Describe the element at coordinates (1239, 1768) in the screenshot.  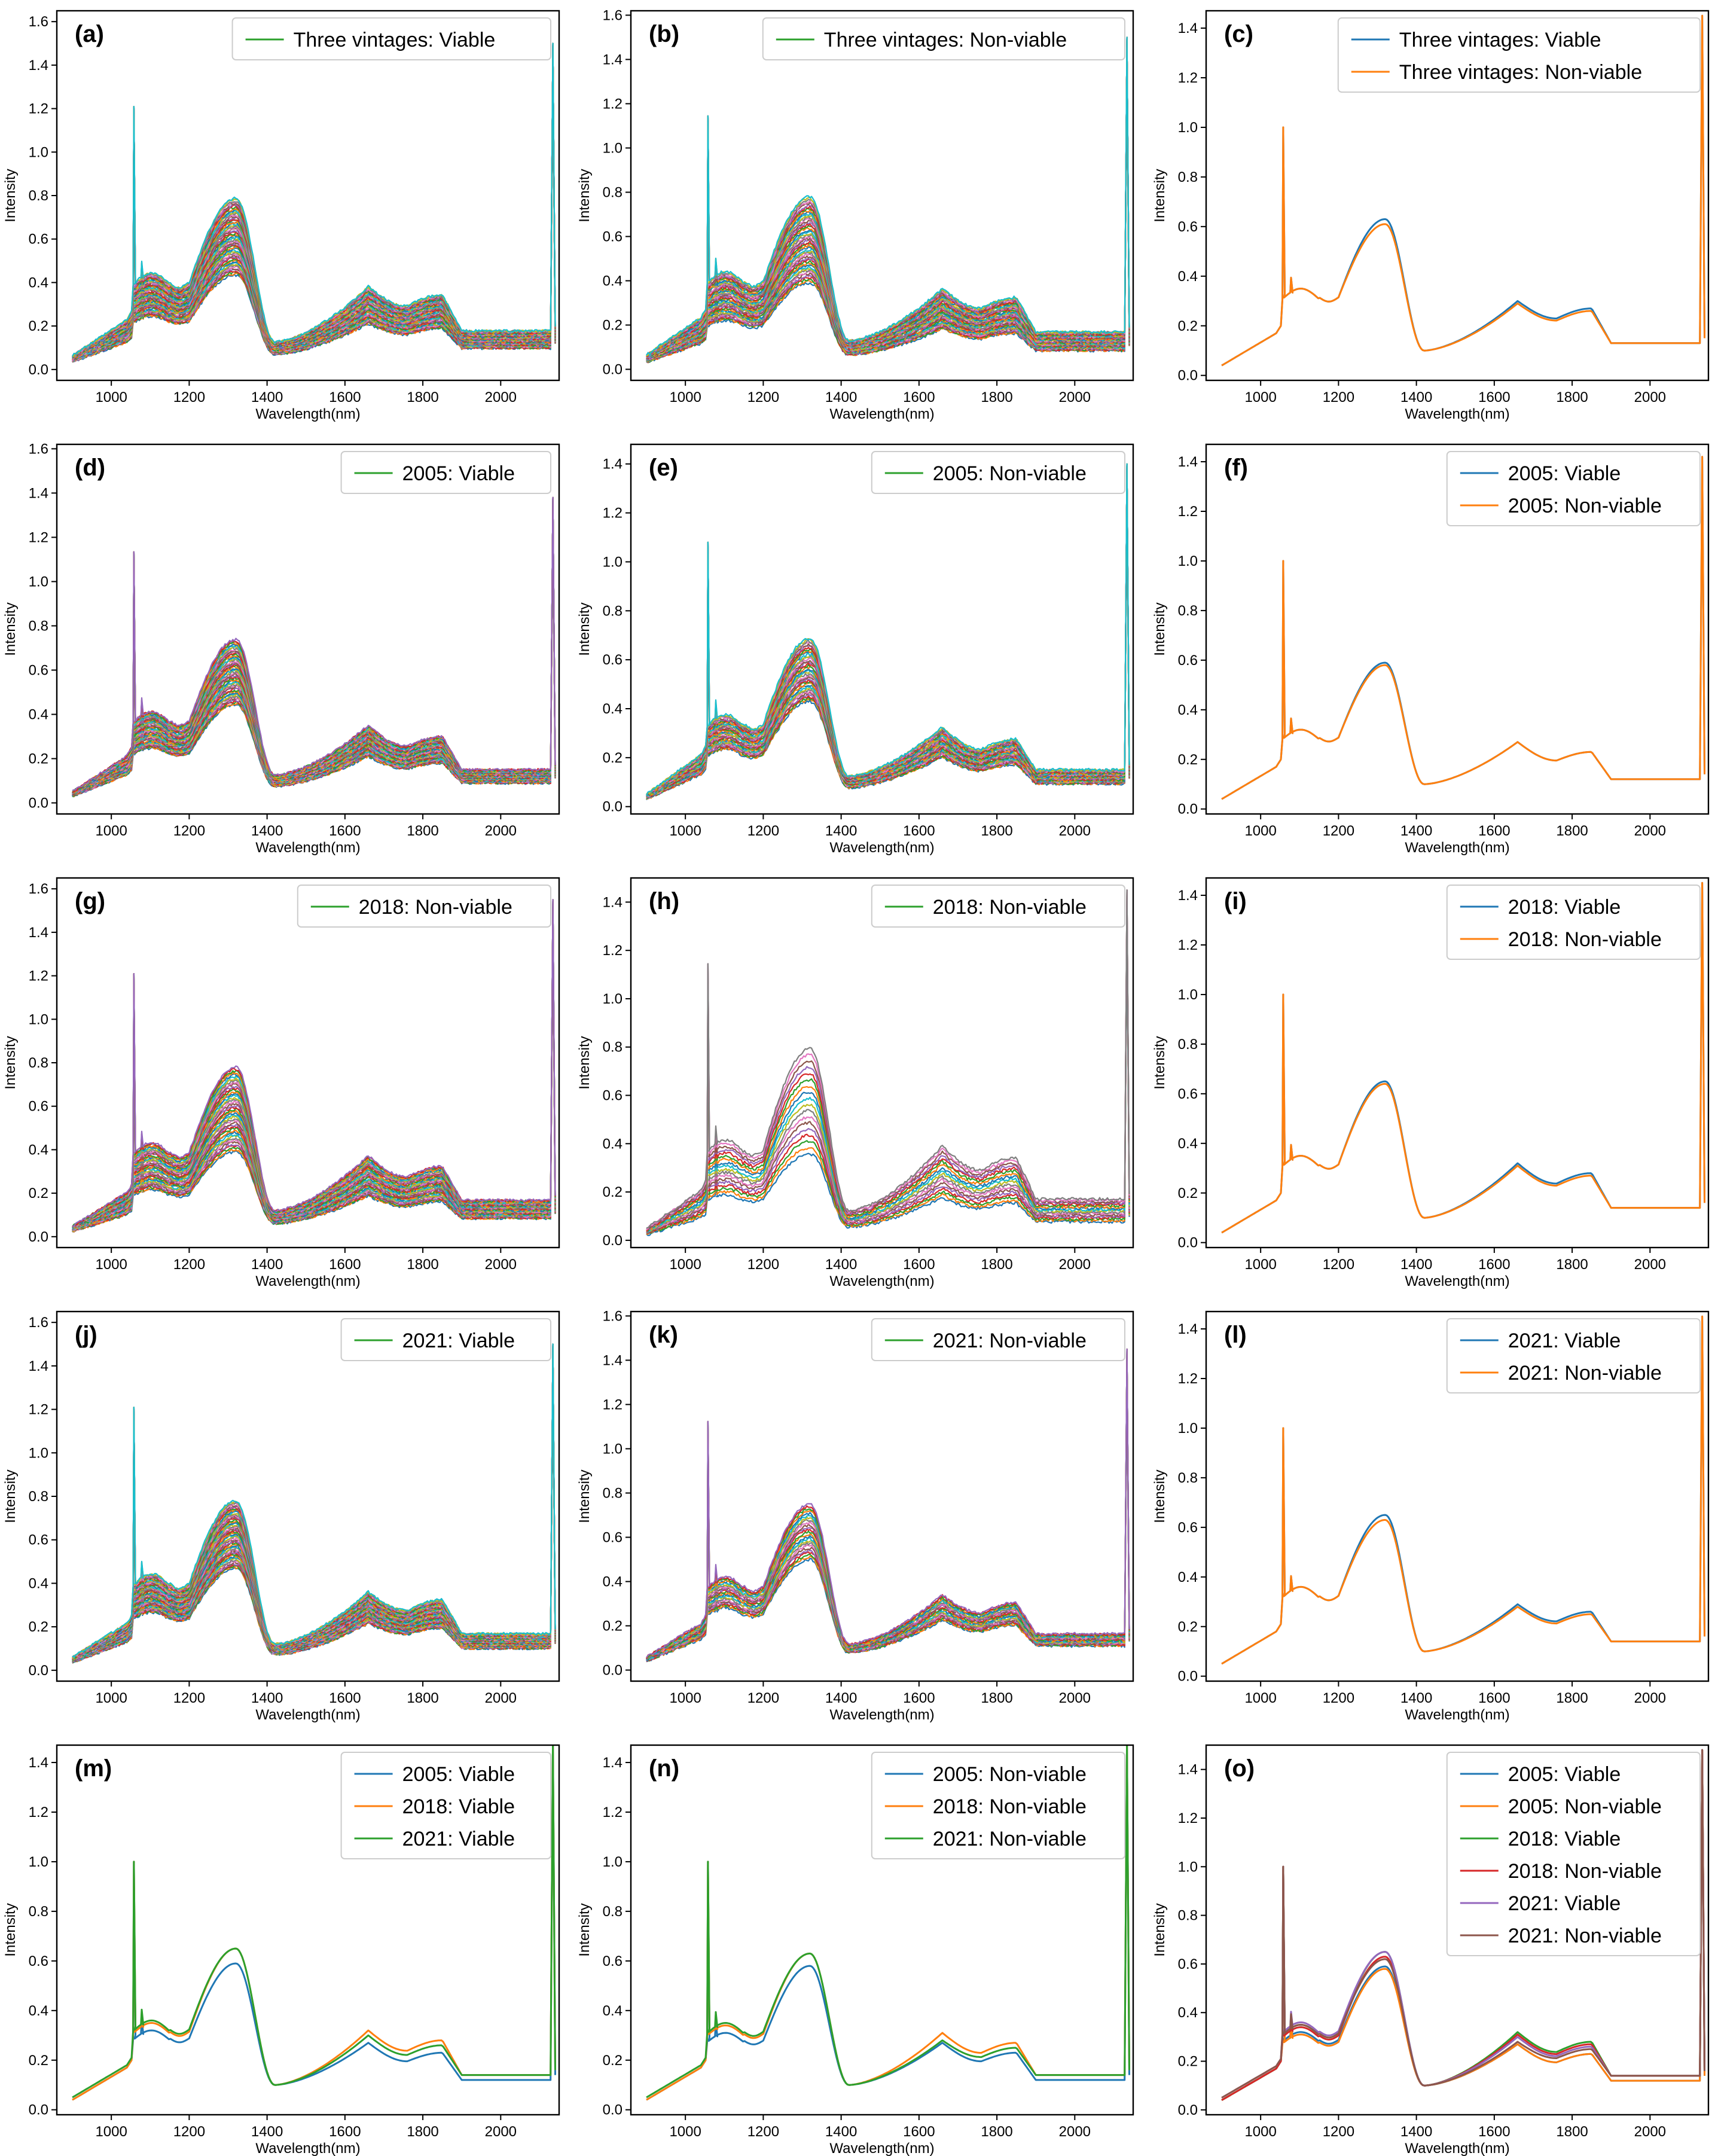
I see `panel-label: (o)` at that location.